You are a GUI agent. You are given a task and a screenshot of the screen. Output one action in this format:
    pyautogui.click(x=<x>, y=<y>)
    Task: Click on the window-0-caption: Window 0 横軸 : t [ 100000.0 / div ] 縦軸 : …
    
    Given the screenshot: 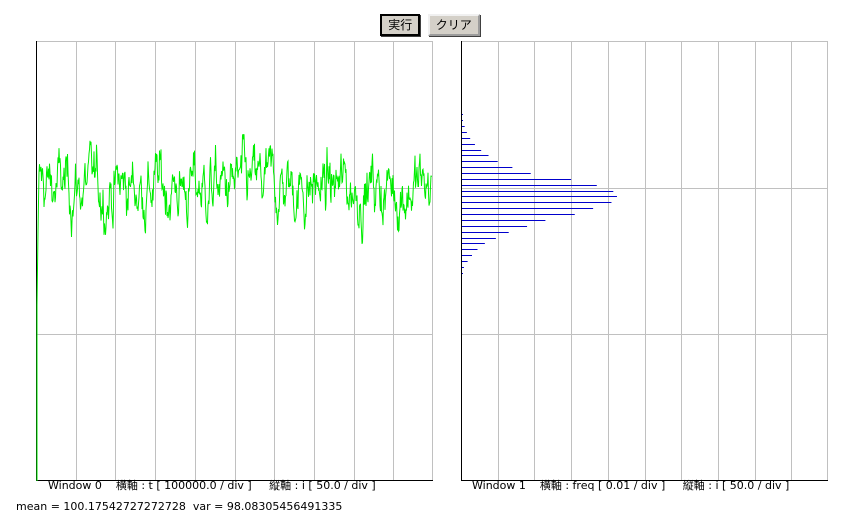 What is the action you would take?
    pyautogui.click(x=212, y=485)
    